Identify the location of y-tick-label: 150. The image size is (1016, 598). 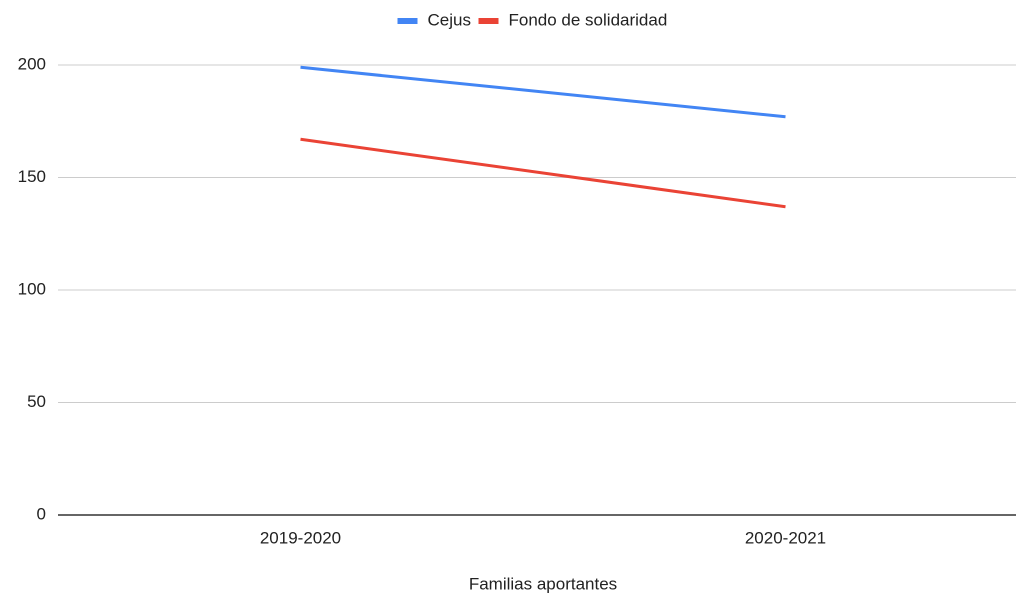
(32, 176).